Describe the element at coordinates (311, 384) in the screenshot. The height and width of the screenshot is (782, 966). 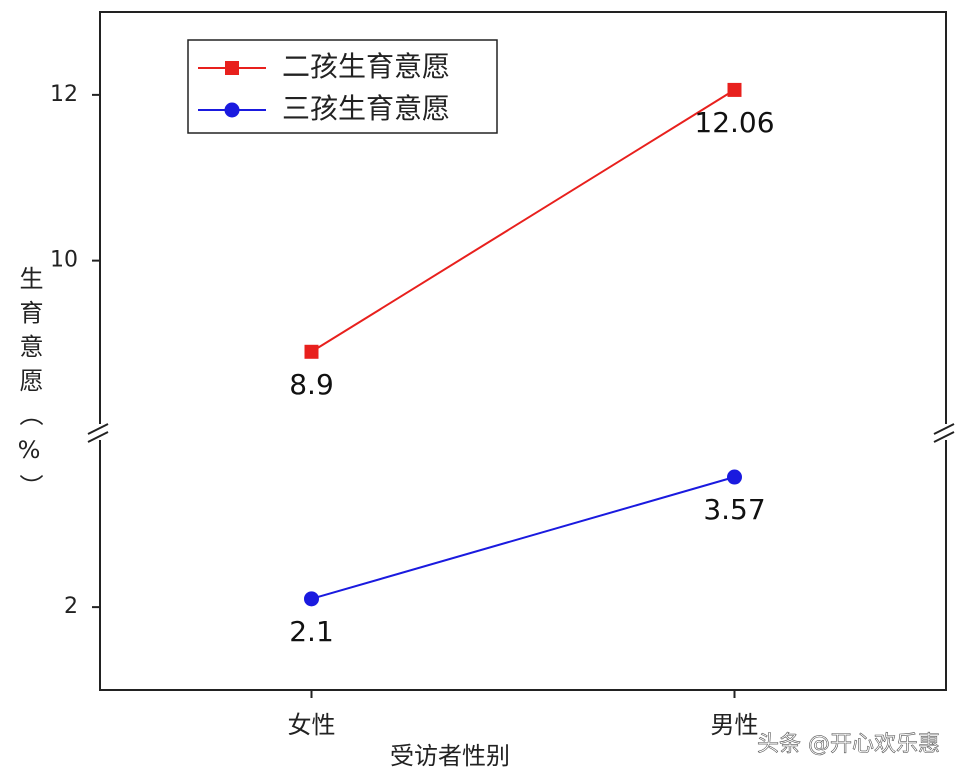
I see `data-label: 8.9` at that location.